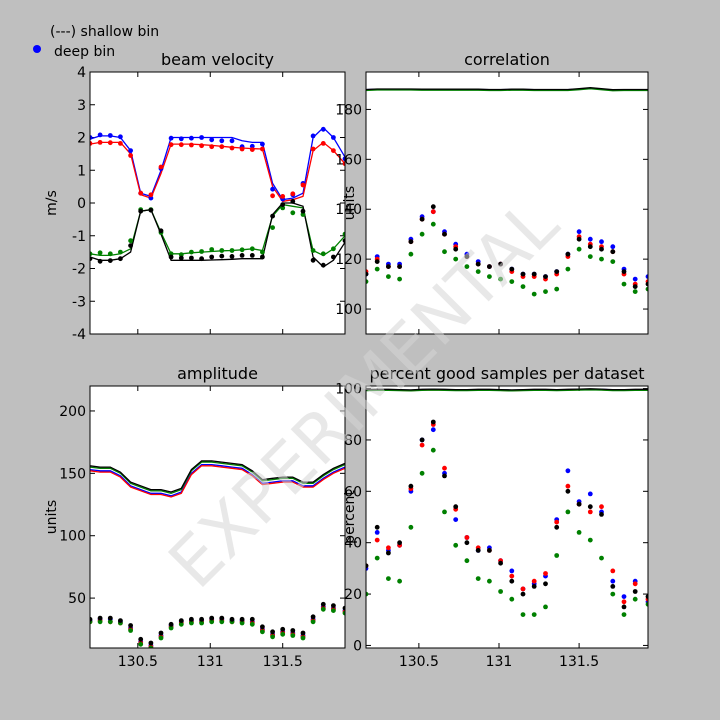 The height and width of the screenshot is (720, 720). I want to click on y-tick-label: -2, so click(79, 270).